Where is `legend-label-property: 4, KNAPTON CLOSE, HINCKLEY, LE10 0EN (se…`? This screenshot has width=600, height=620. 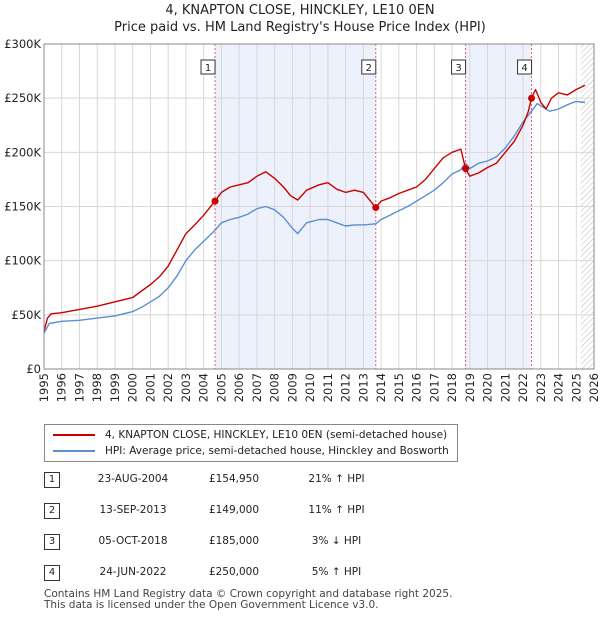 legend-label-property: 4, KNAPTON CLOSE, HINCKLEY, LE10 0EN (se… is located at coordinates (276, 435).